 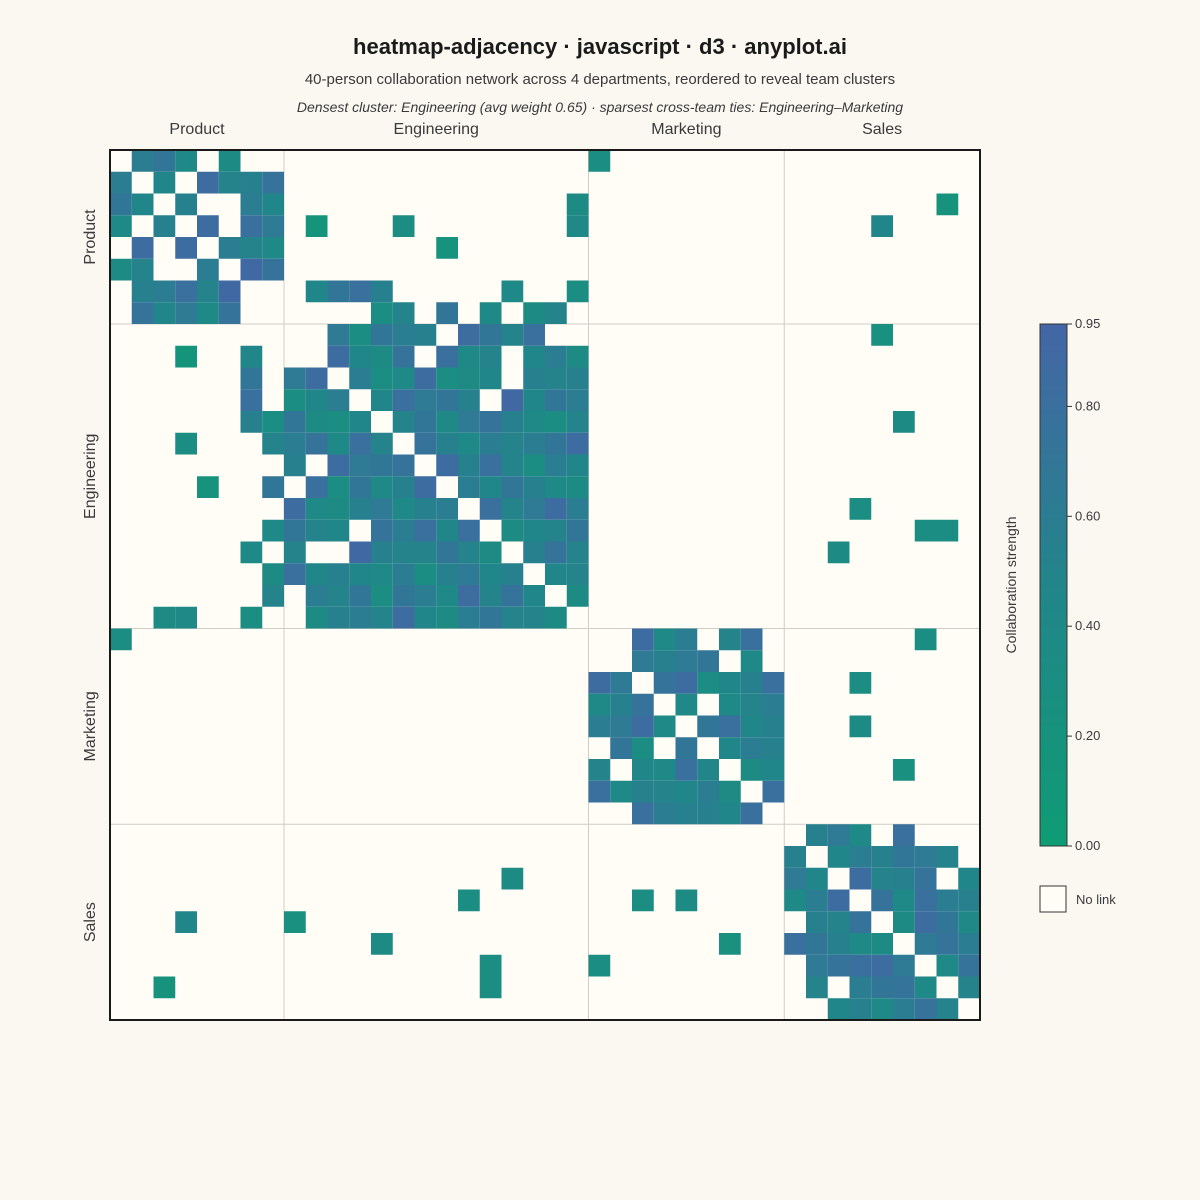 I want to click on column-group-label: Product, so click(x=197, y=129).